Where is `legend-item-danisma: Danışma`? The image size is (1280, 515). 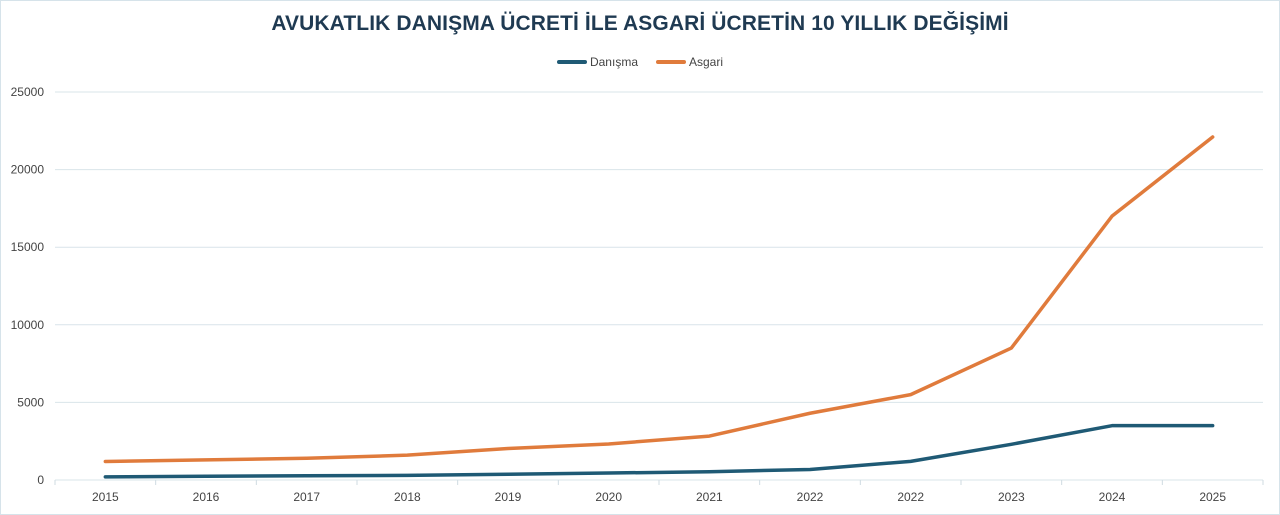
legend-item-danisma: Danışma is located at coordinates (597, 62).